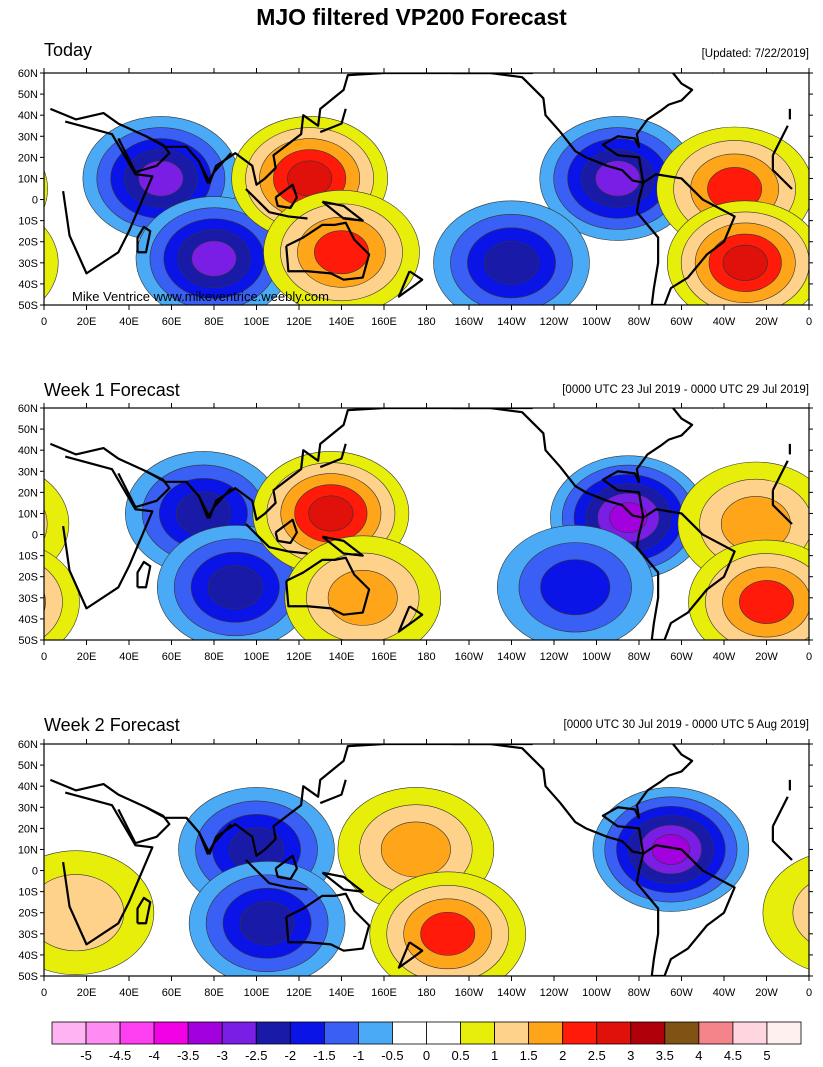  I want to click on colorbar-label: 4, so click(698, 1055).